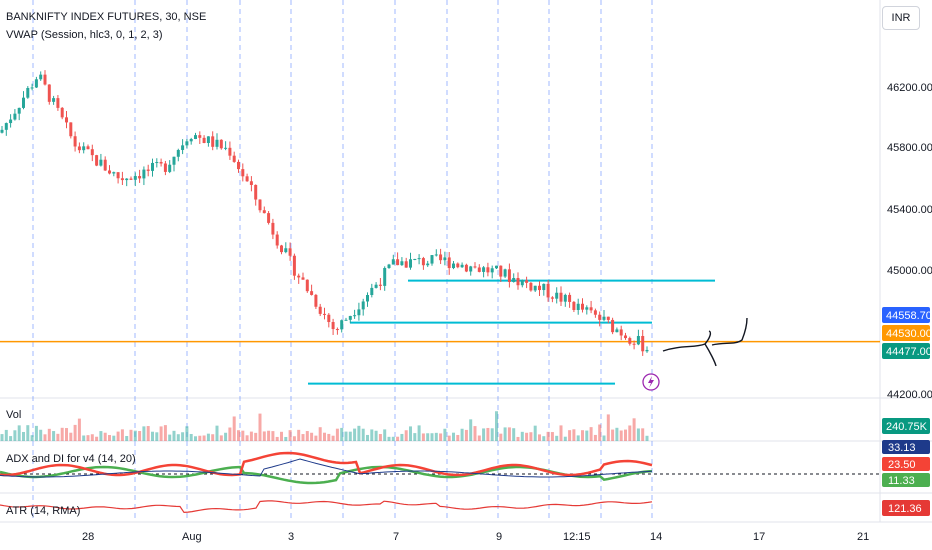  What do you see at coordinates (651, 382) in the screenshot?
I see `lightning-icon` at bounding box center [651, 382].